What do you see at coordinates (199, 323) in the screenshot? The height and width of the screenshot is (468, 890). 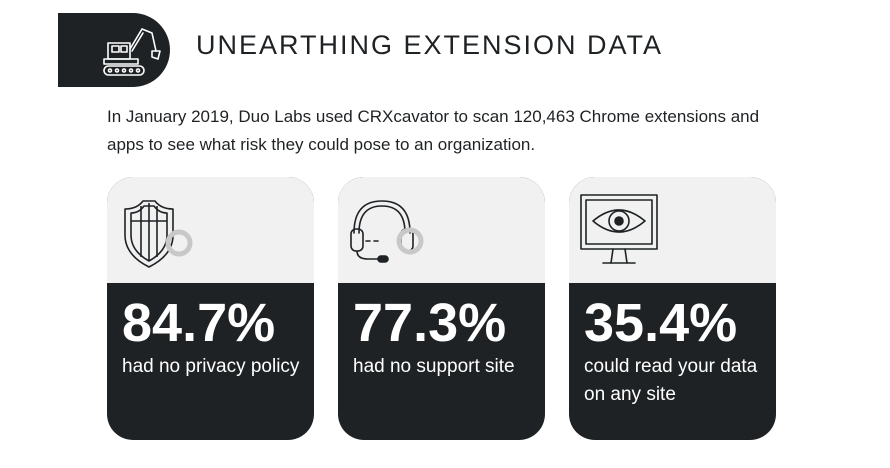 I see `stat-value: 84.7%` at bounding box center [199, 323].